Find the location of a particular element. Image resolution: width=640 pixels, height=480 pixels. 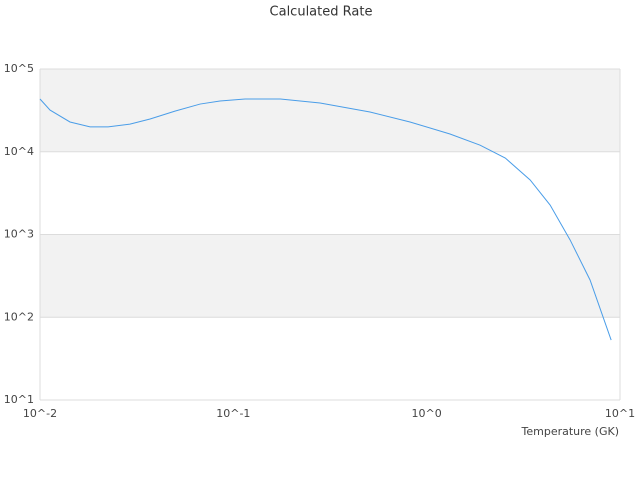

y-tick-label: 10^3 is located at coordinates (19, 234).